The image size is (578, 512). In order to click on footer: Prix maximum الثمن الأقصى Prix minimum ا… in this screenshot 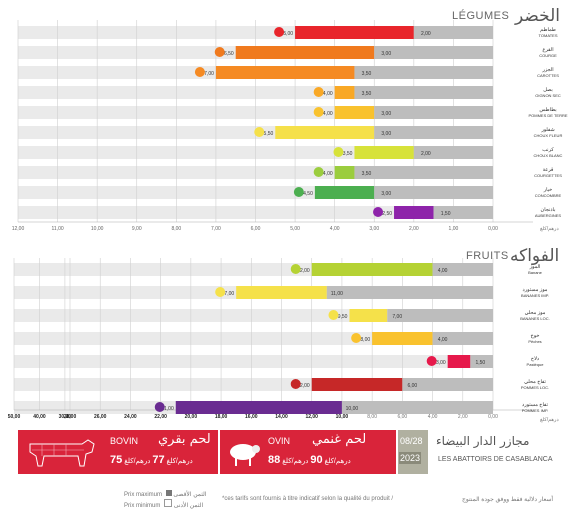, I will do `click(289, 497)`.